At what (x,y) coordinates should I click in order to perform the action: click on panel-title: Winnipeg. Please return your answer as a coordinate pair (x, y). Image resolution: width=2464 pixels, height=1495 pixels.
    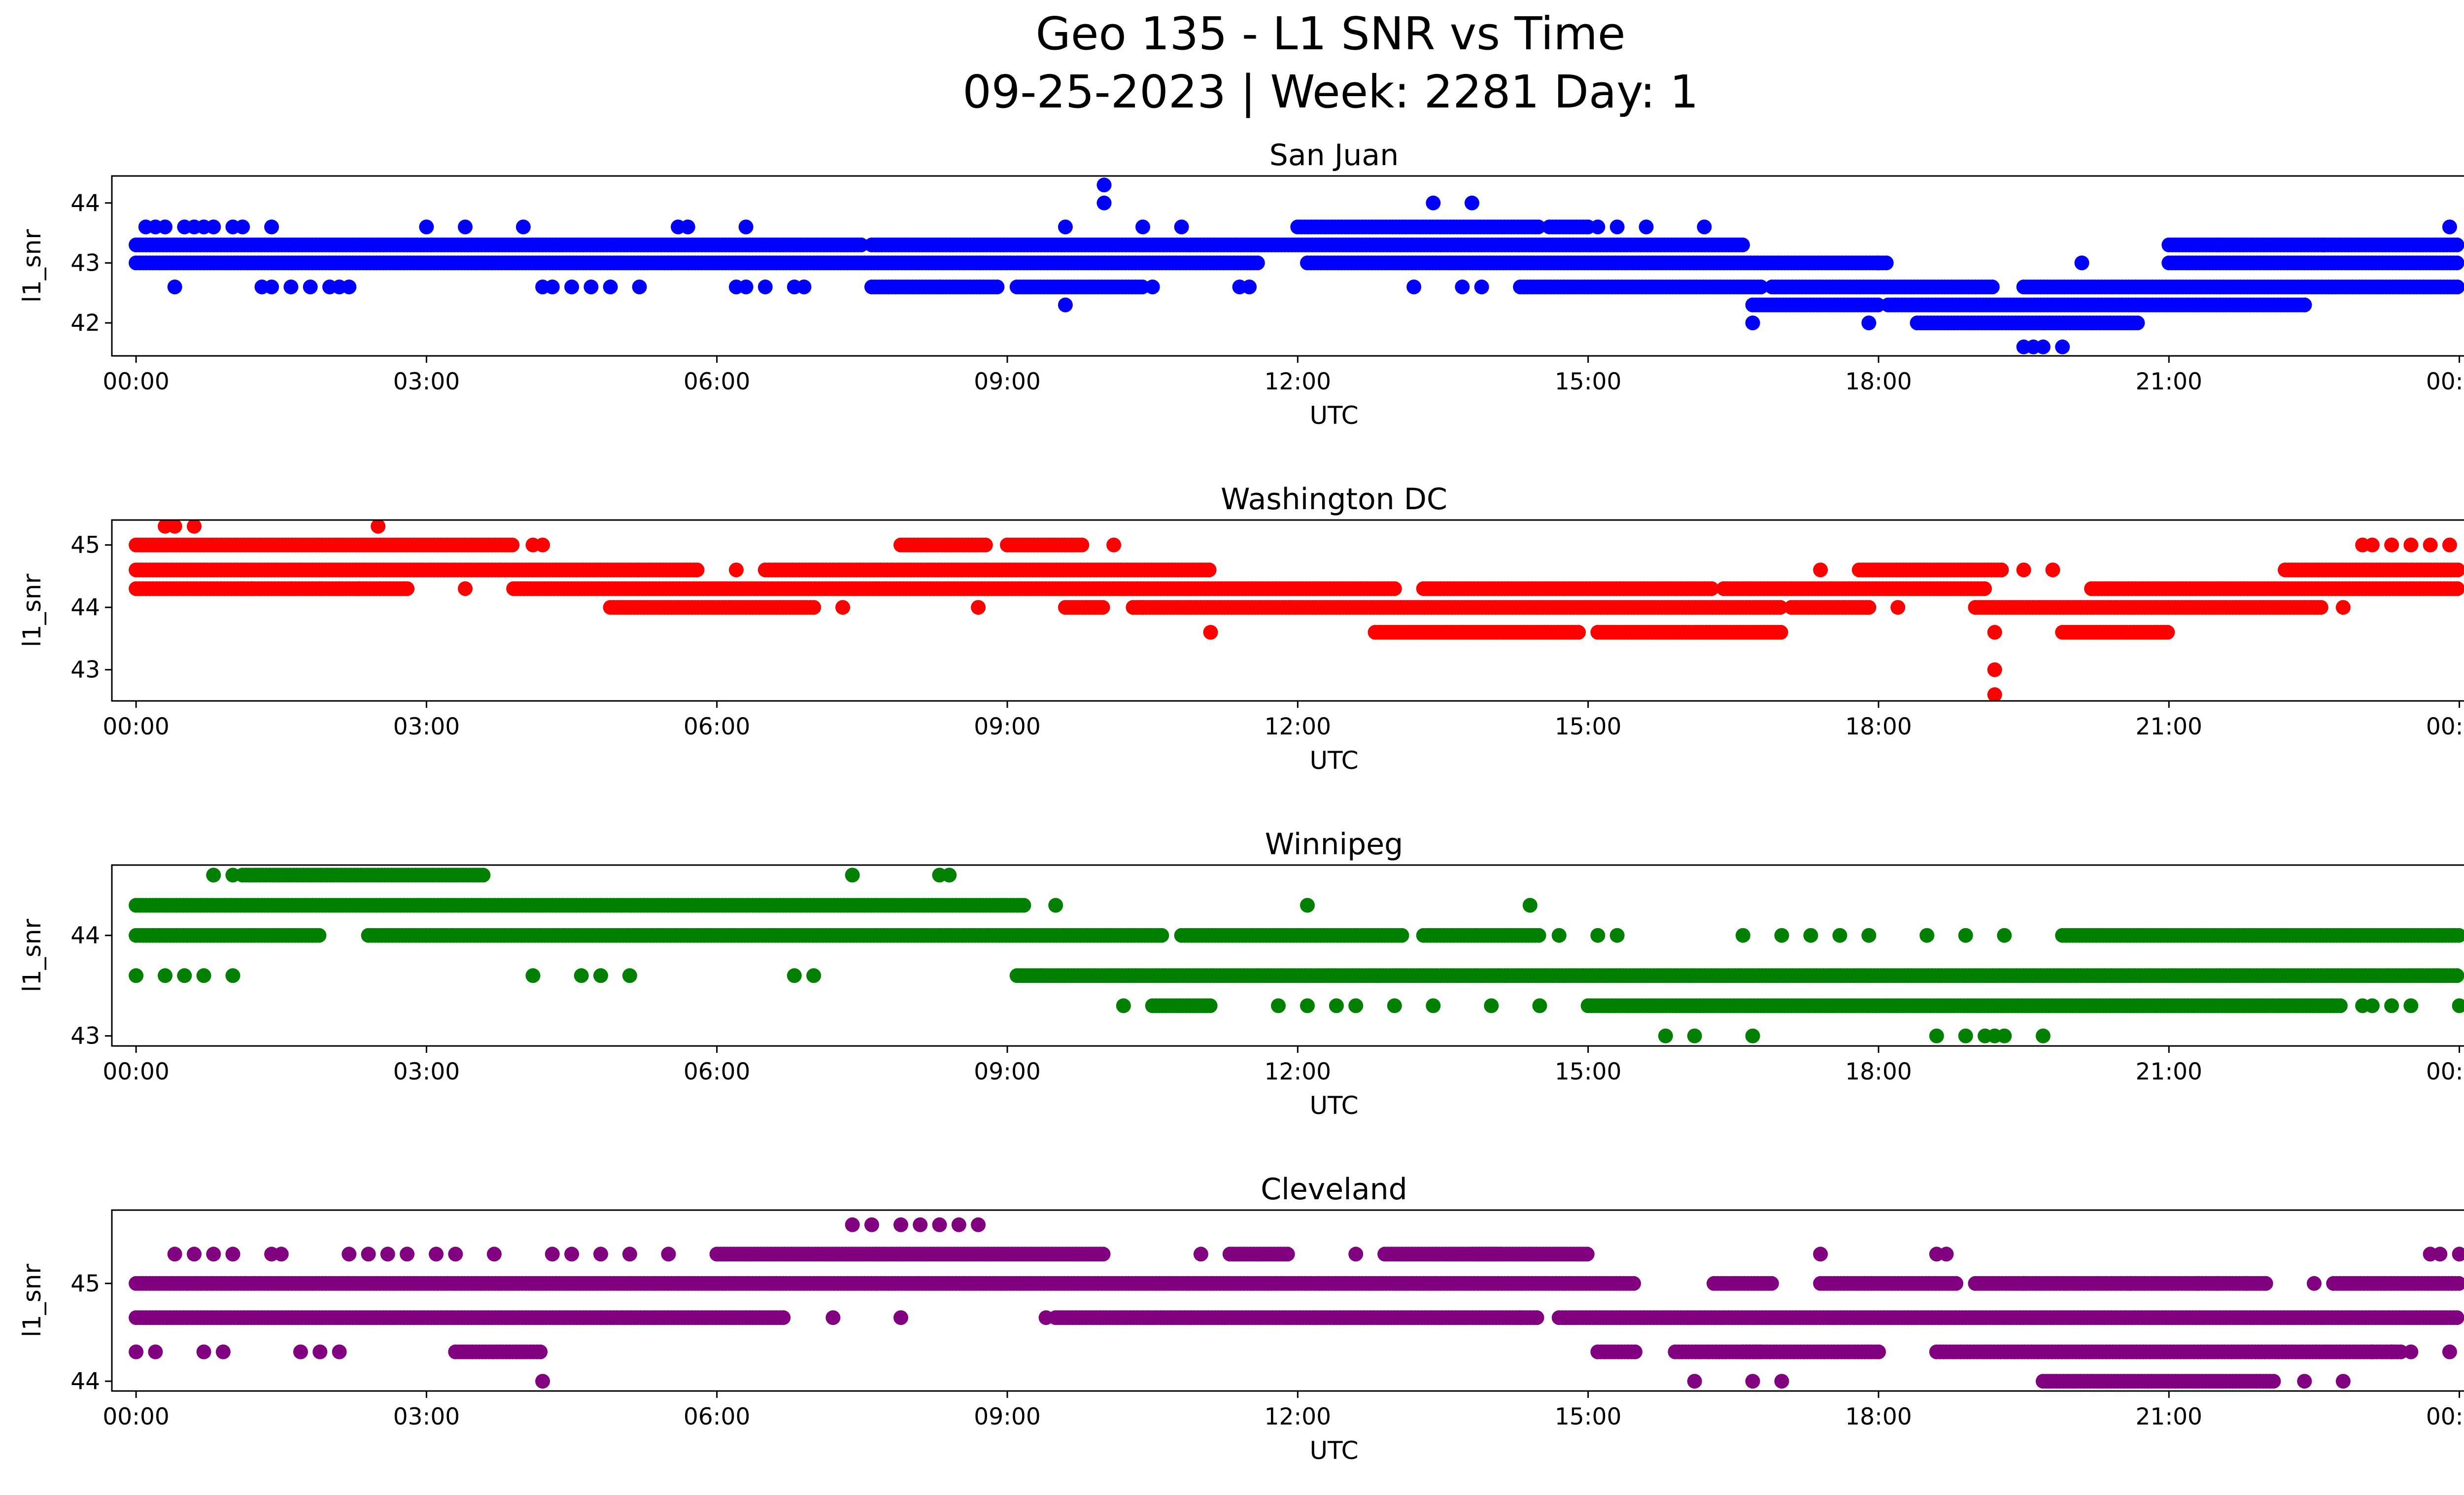
    Looking at the image, I should click on (1334, 844).